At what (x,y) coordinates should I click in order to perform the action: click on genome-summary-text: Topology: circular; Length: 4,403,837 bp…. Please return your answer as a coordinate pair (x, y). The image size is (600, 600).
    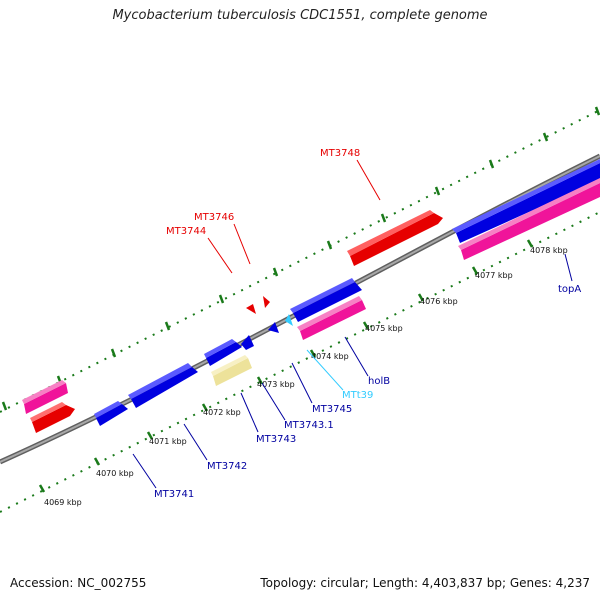
    Looking at the image, I should click on (425, 583).